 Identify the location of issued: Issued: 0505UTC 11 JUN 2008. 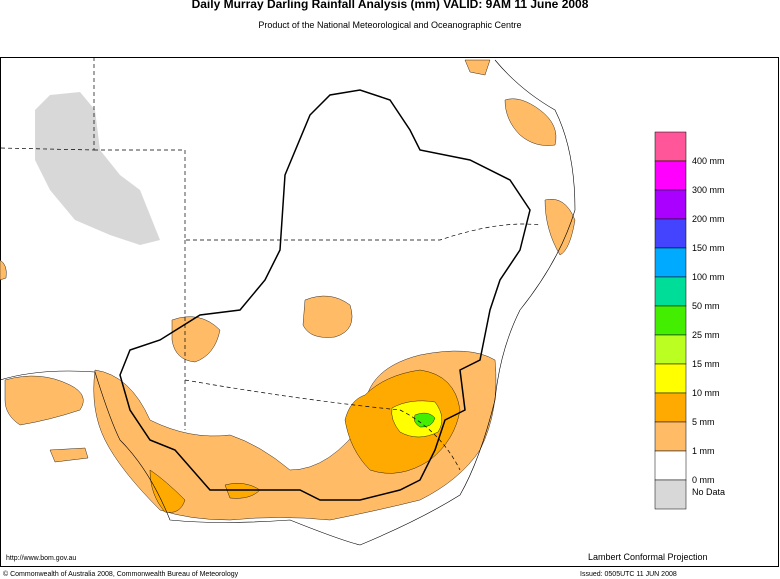
(628, 574).